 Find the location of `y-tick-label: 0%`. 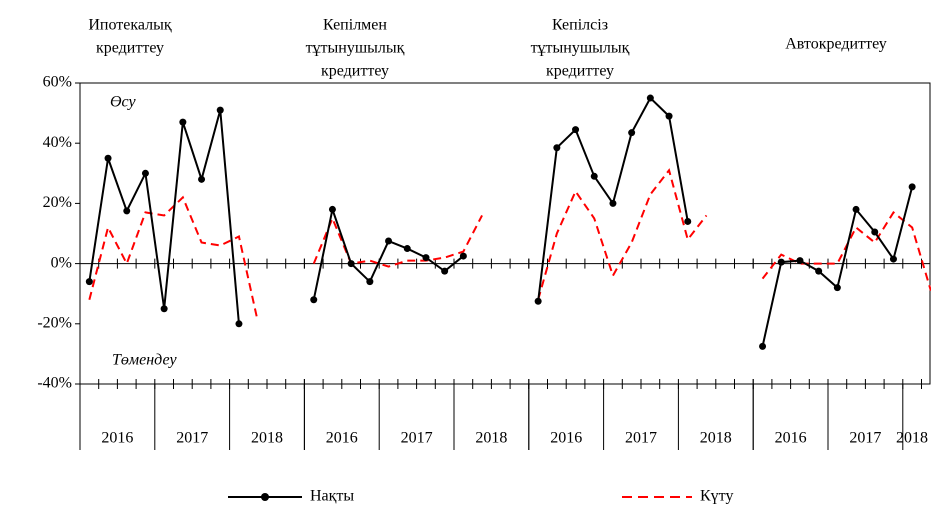

y-tick-label: 0% is located at coordinates (61, 262).